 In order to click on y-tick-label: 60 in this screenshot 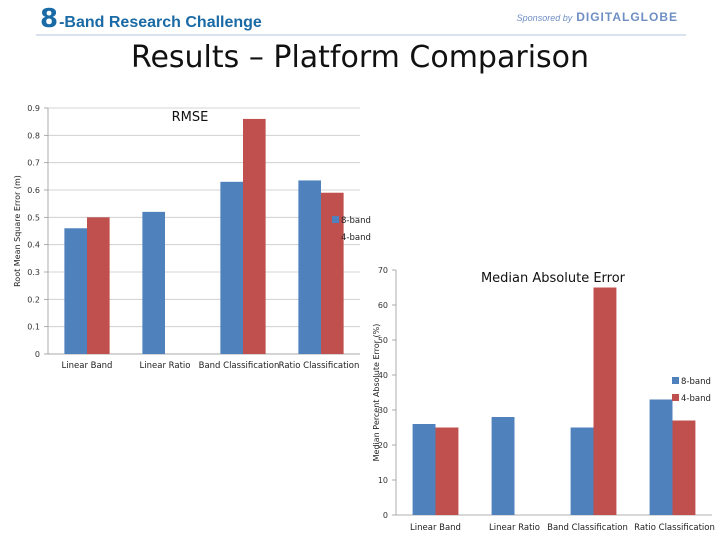, I will do `click(383, 305)`.